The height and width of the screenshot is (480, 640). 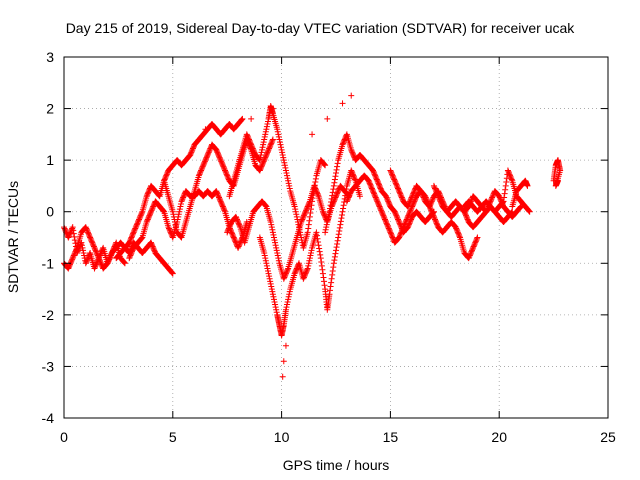 What do you see at coordinates (50, 160) in the screenshot?
I see `y-tick-label: 1` at bounding box center [50, 160].